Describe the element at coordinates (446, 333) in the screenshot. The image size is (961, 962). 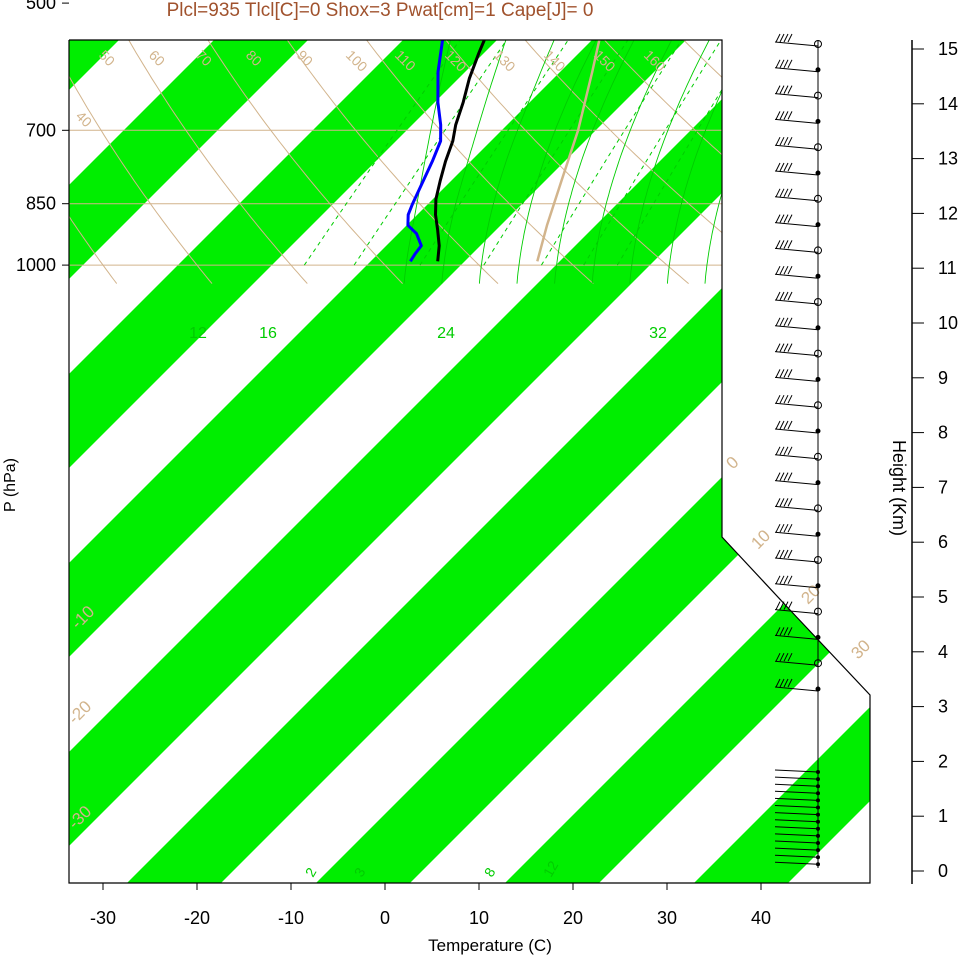
I see `theta-e-label: 24` at that location.